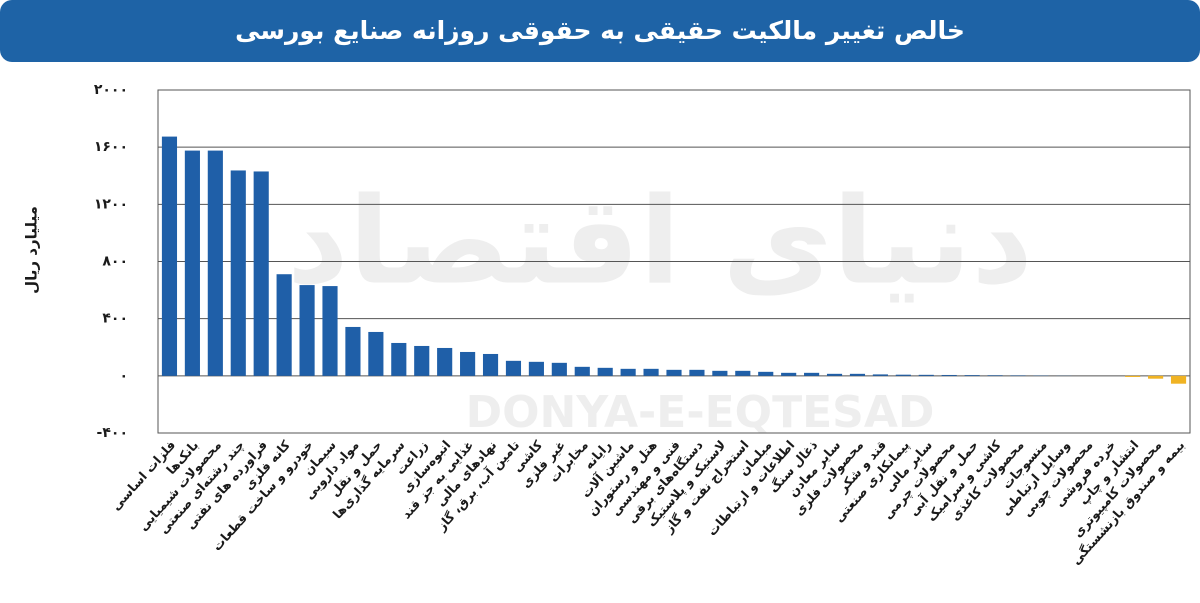 This screenshot has height=603, width=1200. What do you see at coordinates (111, 90) in the screenshot?
I see `y-tick-label: ۲۰۰۰` at bounding box center [111, 90].